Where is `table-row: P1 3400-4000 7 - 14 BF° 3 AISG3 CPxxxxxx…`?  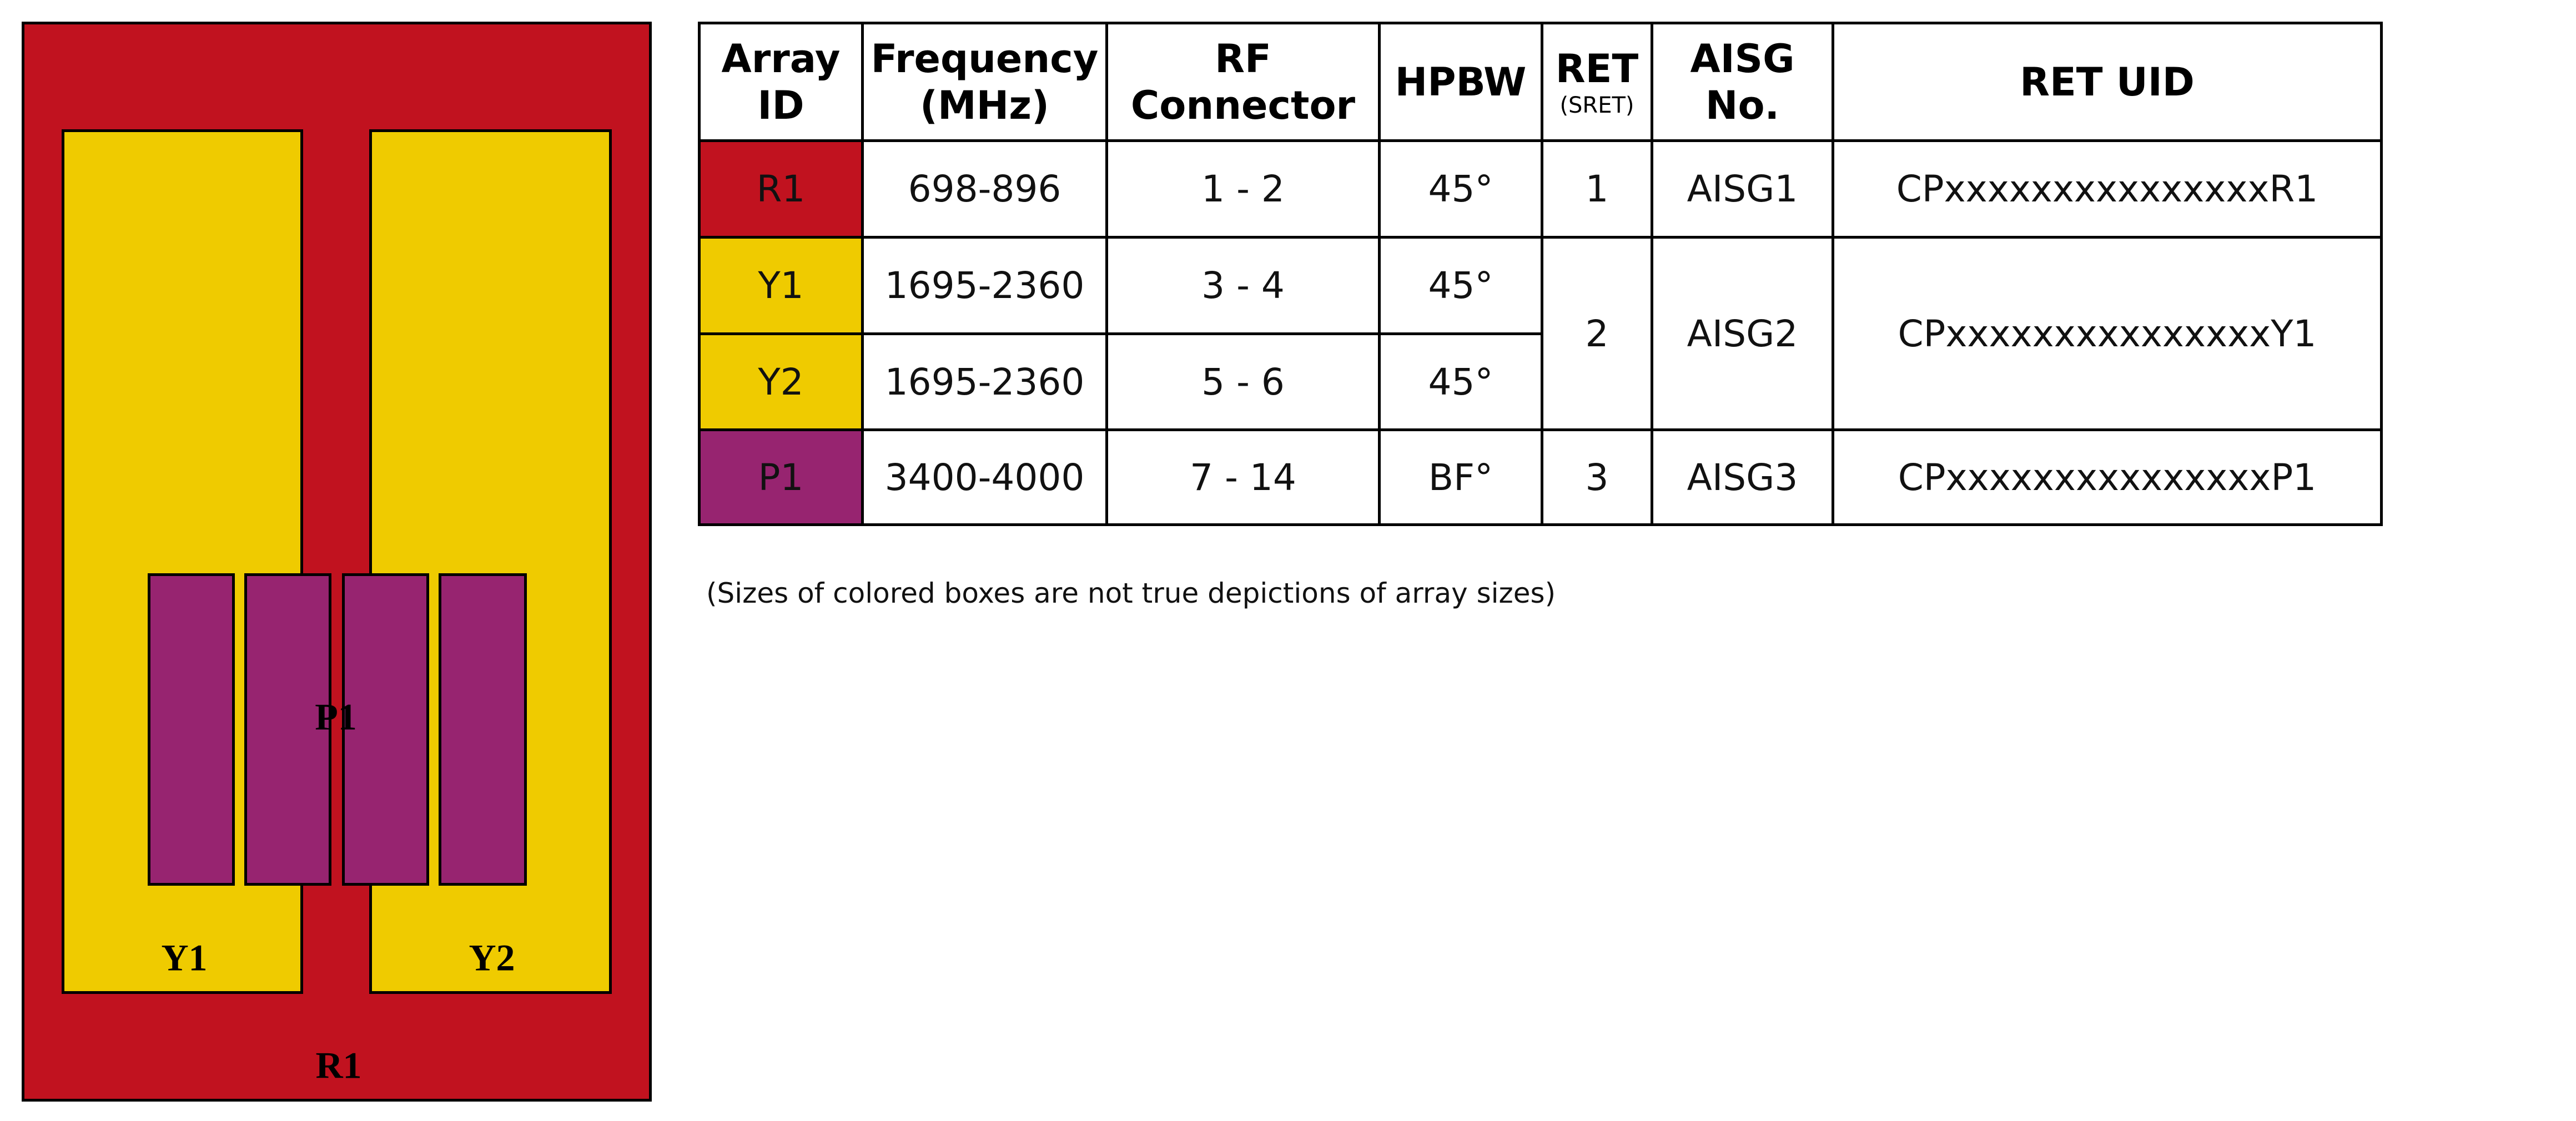
table-row: P1 3400-4000 7 - 14 BF° 3 AISG3 CPxxxxxx… is located at coordinates (1541, 477).